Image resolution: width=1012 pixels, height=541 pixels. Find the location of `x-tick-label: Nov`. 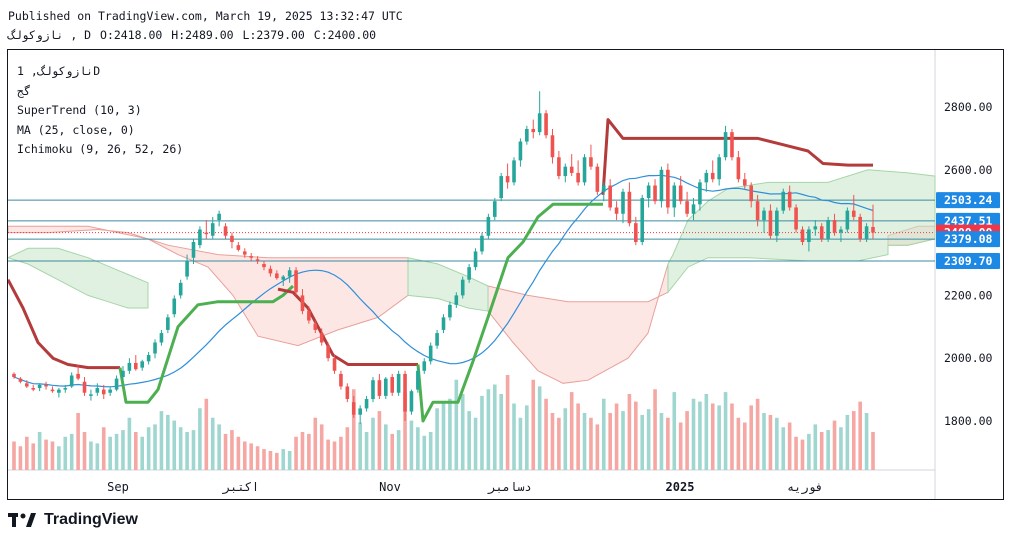

x-tick-label: Nov is located at coordinates (390, 487).